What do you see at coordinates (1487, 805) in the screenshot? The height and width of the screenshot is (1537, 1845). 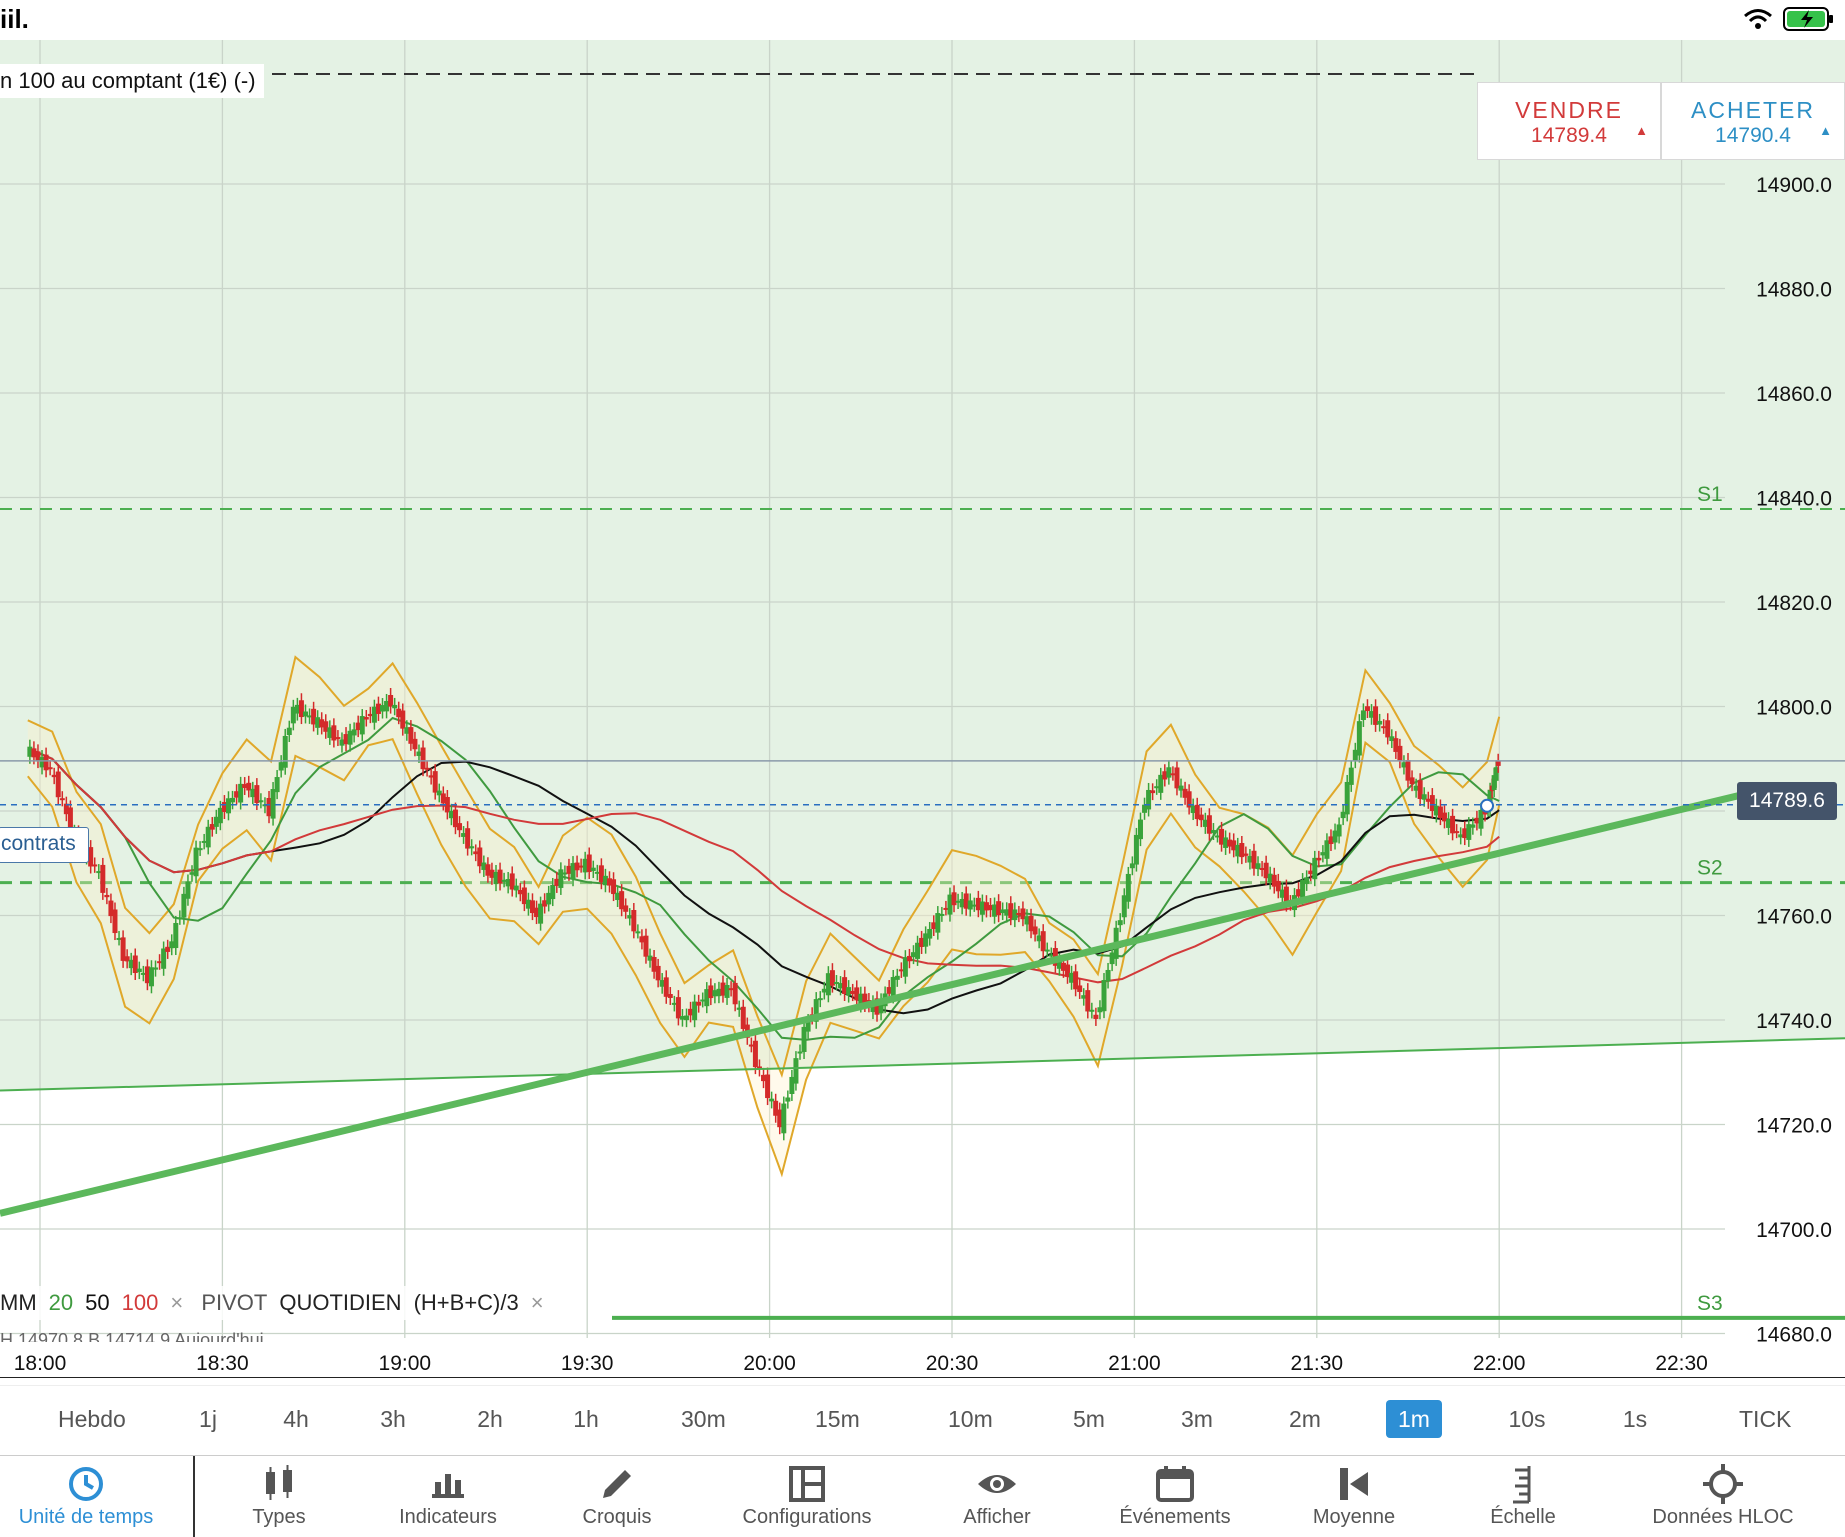 I see `position-marker` at bounding box center [1487, 805].